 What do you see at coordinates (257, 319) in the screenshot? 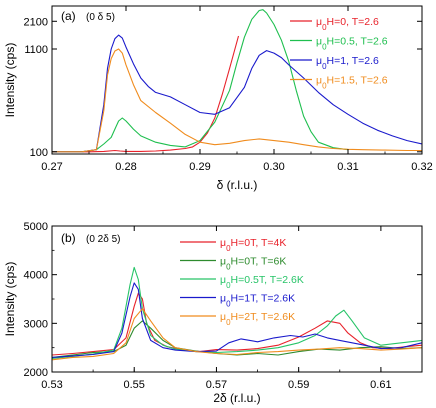
I see `panel-b-legend-label: μ0H=2T, T=2.6K` at bounding box center [257, 319].